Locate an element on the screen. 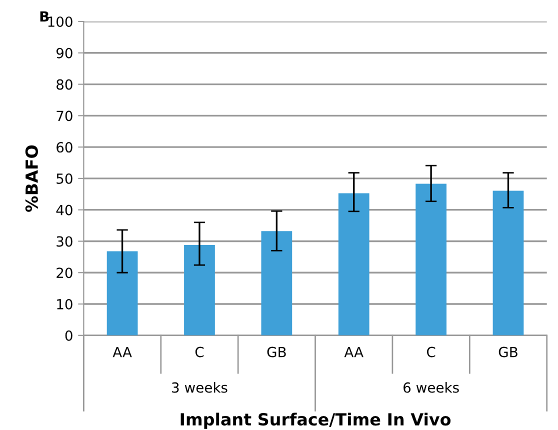  y-tick-label: 60 is located at coordinates (64, 147).